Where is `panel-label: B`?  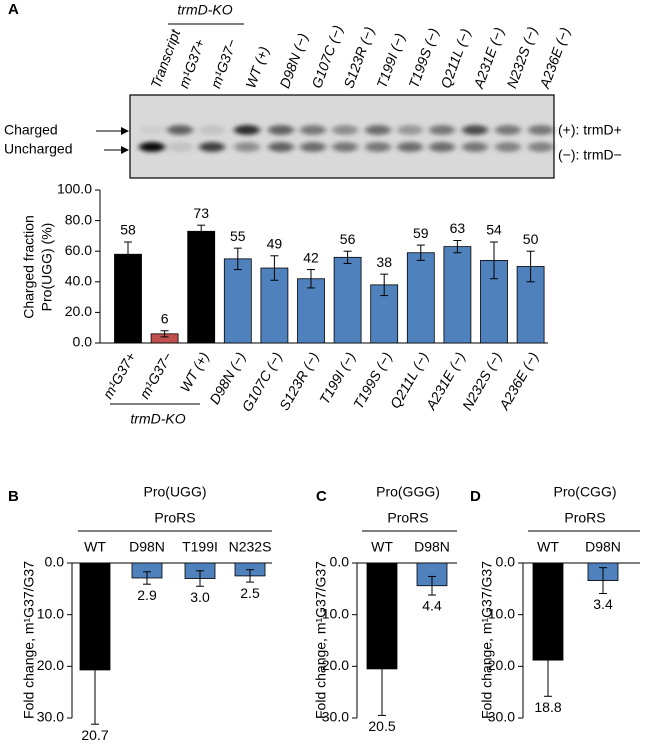 panel-label: B is located at coordinates (13, 496).